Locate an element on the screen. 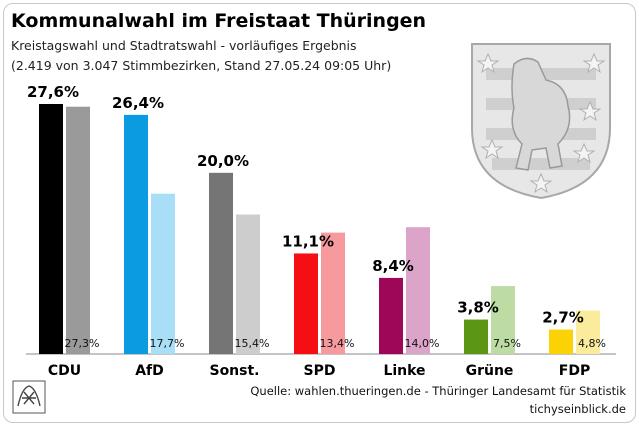  value-label-current-fdp: 2,7% is located at coordinates (563, 318).